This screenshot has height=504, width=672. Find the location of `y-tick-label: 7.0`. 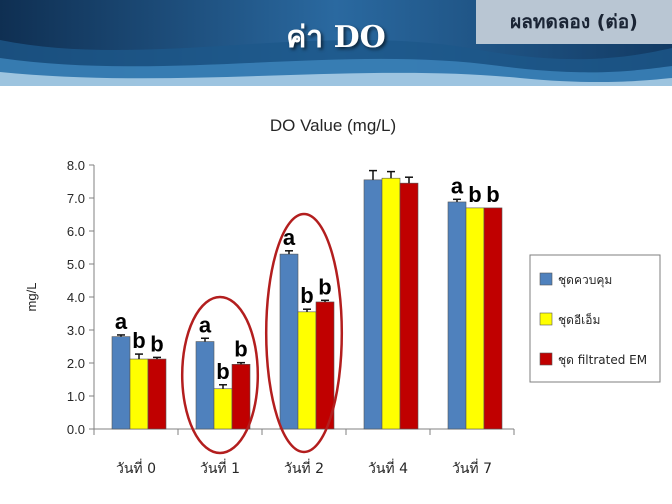

y-tick-label: 7.0 is located at coordinates (76, 198).